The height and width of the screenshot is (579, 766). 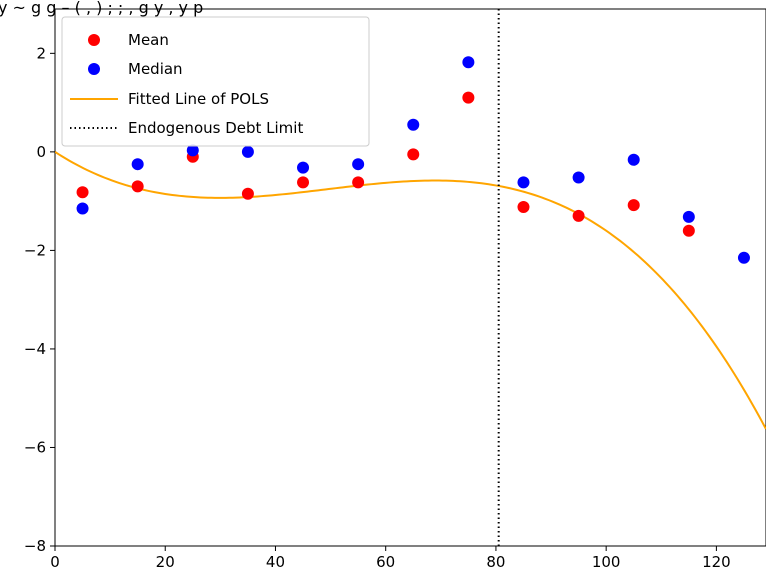 What do you see at coordinates (148, 40) in the screenshot?
I see `legend-label-mean: Mean` at bounding box center [148, 40].